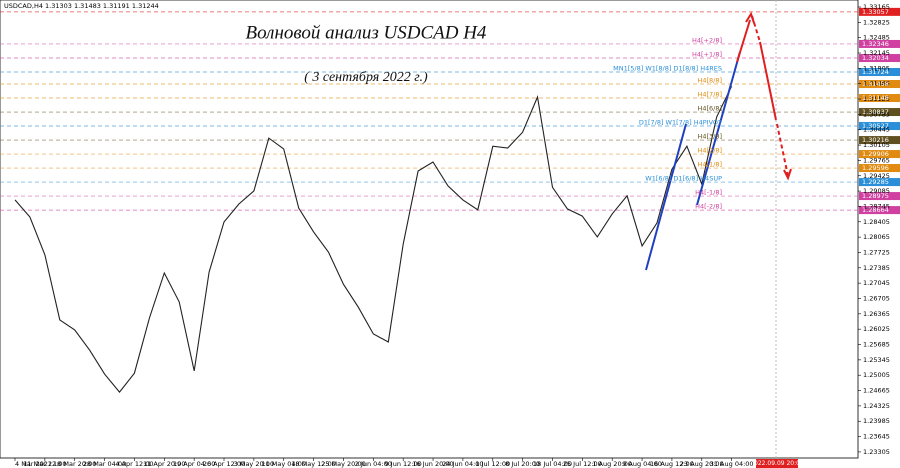 The image size is (900, 468). Describe the element at coordinates (876, 452) in the screenshot. I see `y-tick-label: 1.23305` at that location.